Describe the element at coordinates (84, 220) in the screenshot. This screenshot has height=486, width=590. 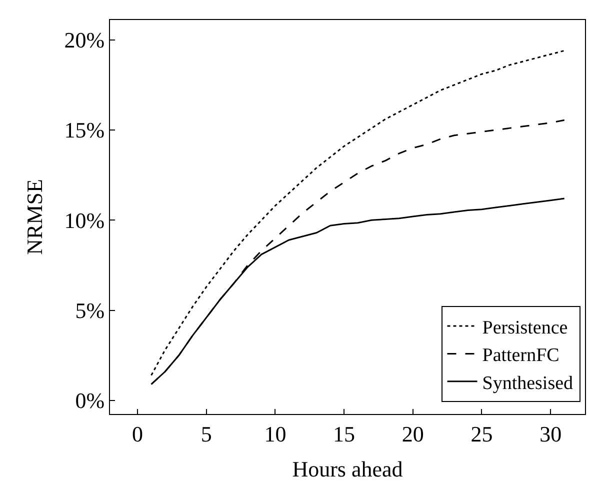
I see `y-tick-label: 10%` at that location.